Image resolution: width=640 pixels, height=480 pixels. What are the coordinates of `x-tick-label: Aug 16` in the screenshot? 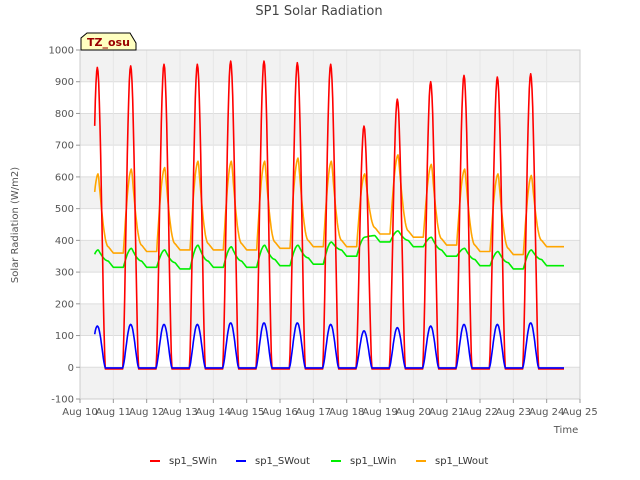 It's located at (279, 412).